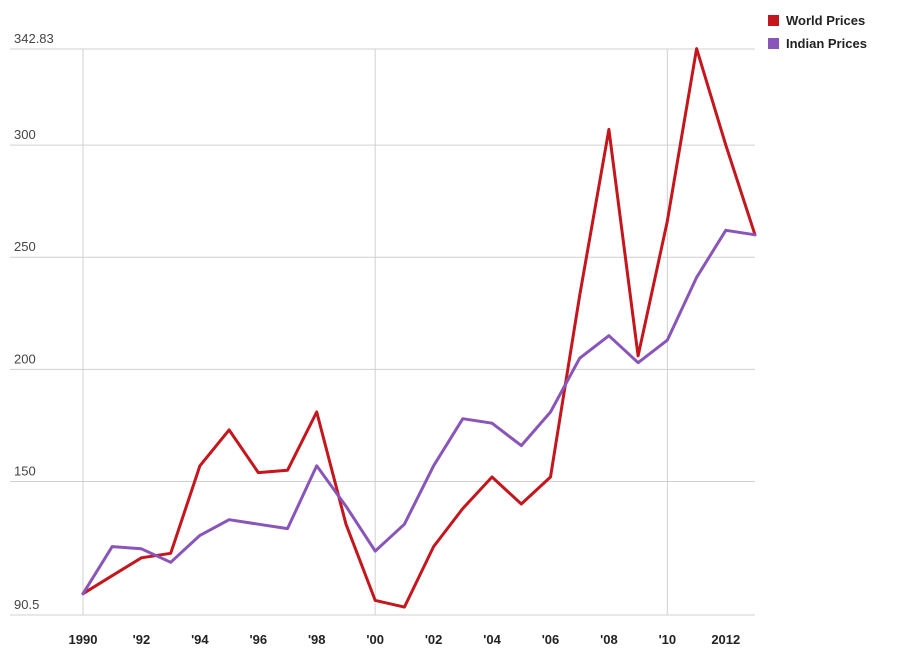  Describe the element at coordinates (26, 604) in the screenshot. I see `y-tick-label: 90.5` at that location.